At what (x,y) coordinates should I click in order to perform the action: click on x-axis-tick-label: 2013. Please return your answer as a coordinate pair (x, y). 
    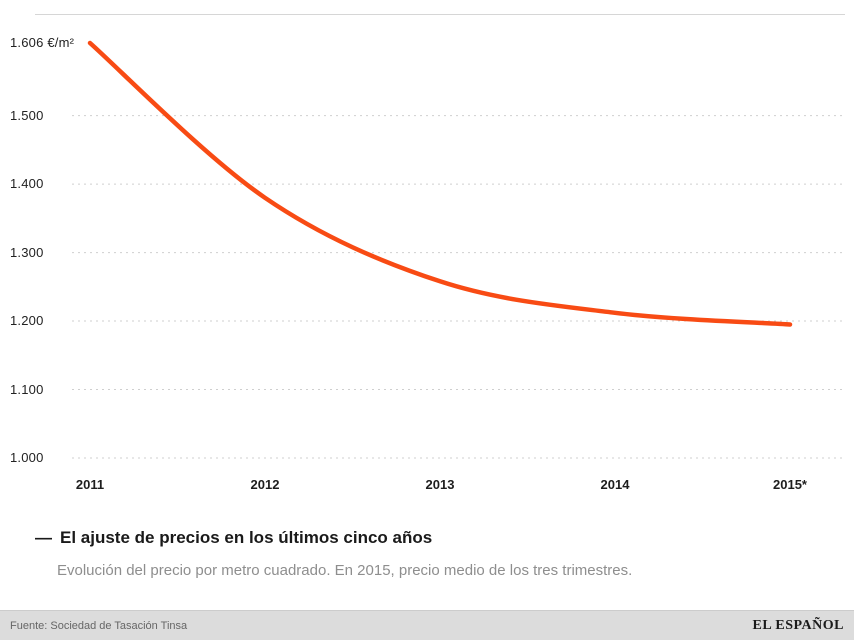
    Looking at the image, I should click on (440, 484).